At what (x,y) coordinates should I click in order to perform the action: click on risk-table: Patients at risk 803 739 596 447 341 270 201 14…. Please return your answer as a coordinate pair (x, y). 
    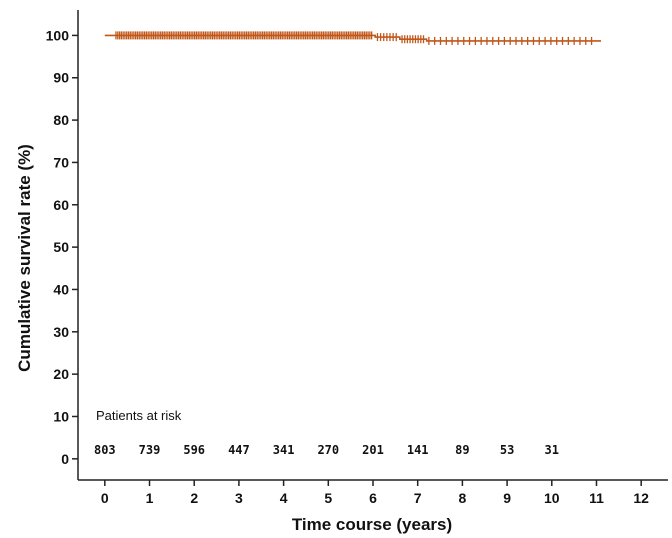
    Looking at the image, I should click on (326, 432).